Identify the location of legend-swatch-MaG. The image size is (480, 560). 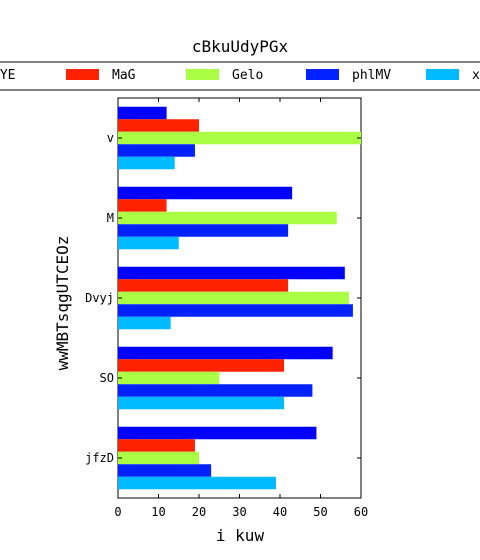
(82, 74).